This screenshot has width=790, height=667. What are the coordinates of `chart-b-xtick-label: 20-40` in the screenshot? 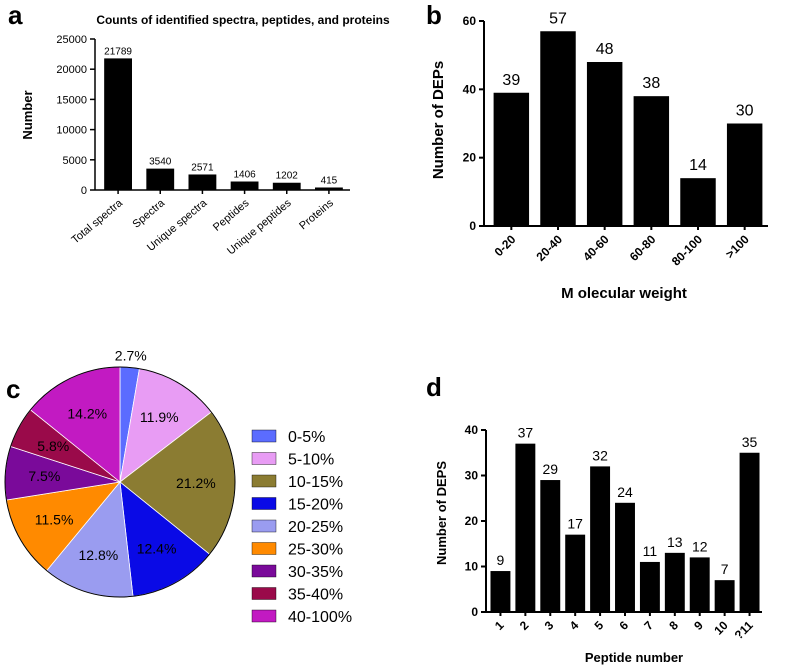 It's located at (550, 248).